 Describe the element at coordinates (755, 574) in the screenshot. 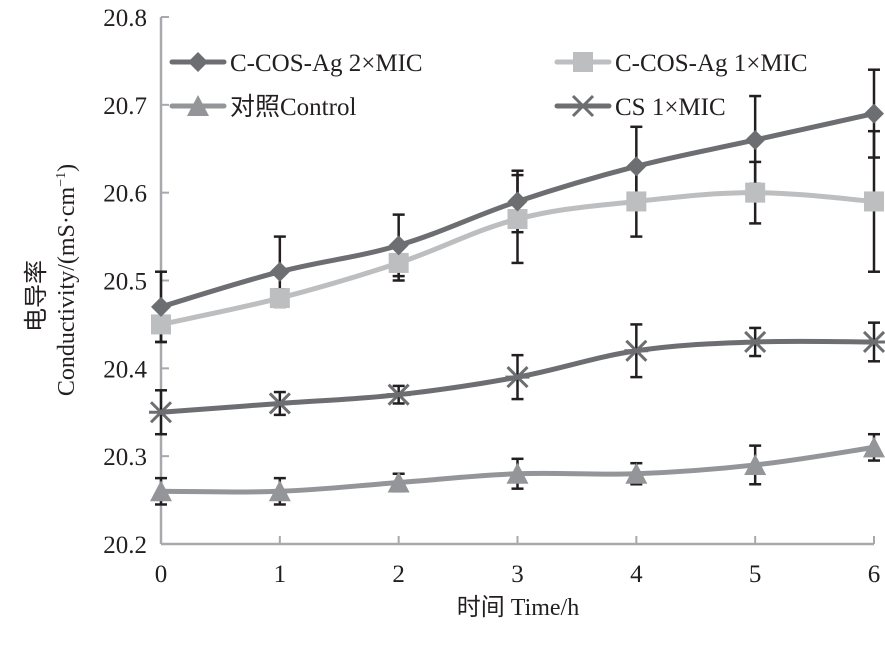

I see `x-tick-label: 5` at that location.